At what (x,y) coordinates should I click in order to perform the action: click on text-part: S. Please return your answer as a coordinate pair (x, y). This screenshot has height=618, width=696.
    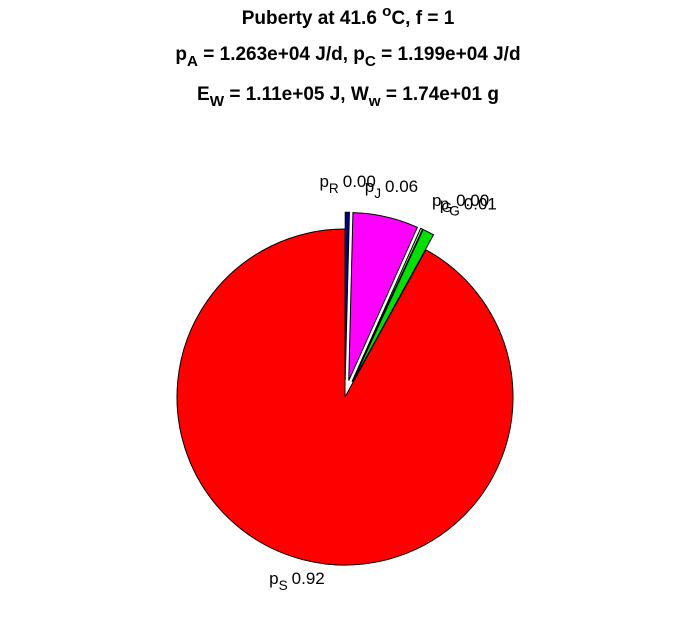
    Looking at the image, I should click on (283, 585).